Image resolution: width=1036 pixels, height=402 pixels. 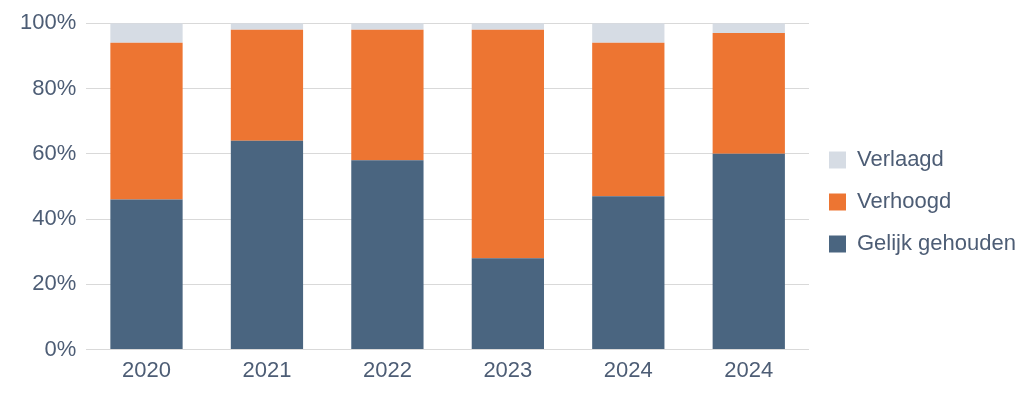 What do you see at coordinates (508, 369) in the screenshot?
I see `x-tick-label: 2023` at bounding box center [508, 369].